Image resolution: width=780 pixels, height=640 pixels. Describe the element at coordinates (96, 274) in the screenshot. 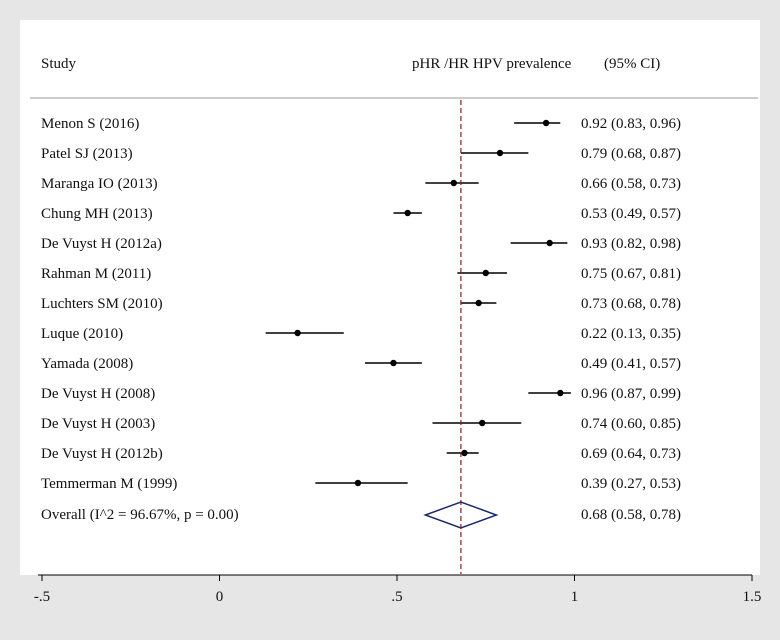

I see `study-label: Rahman M (2011)` at that location.